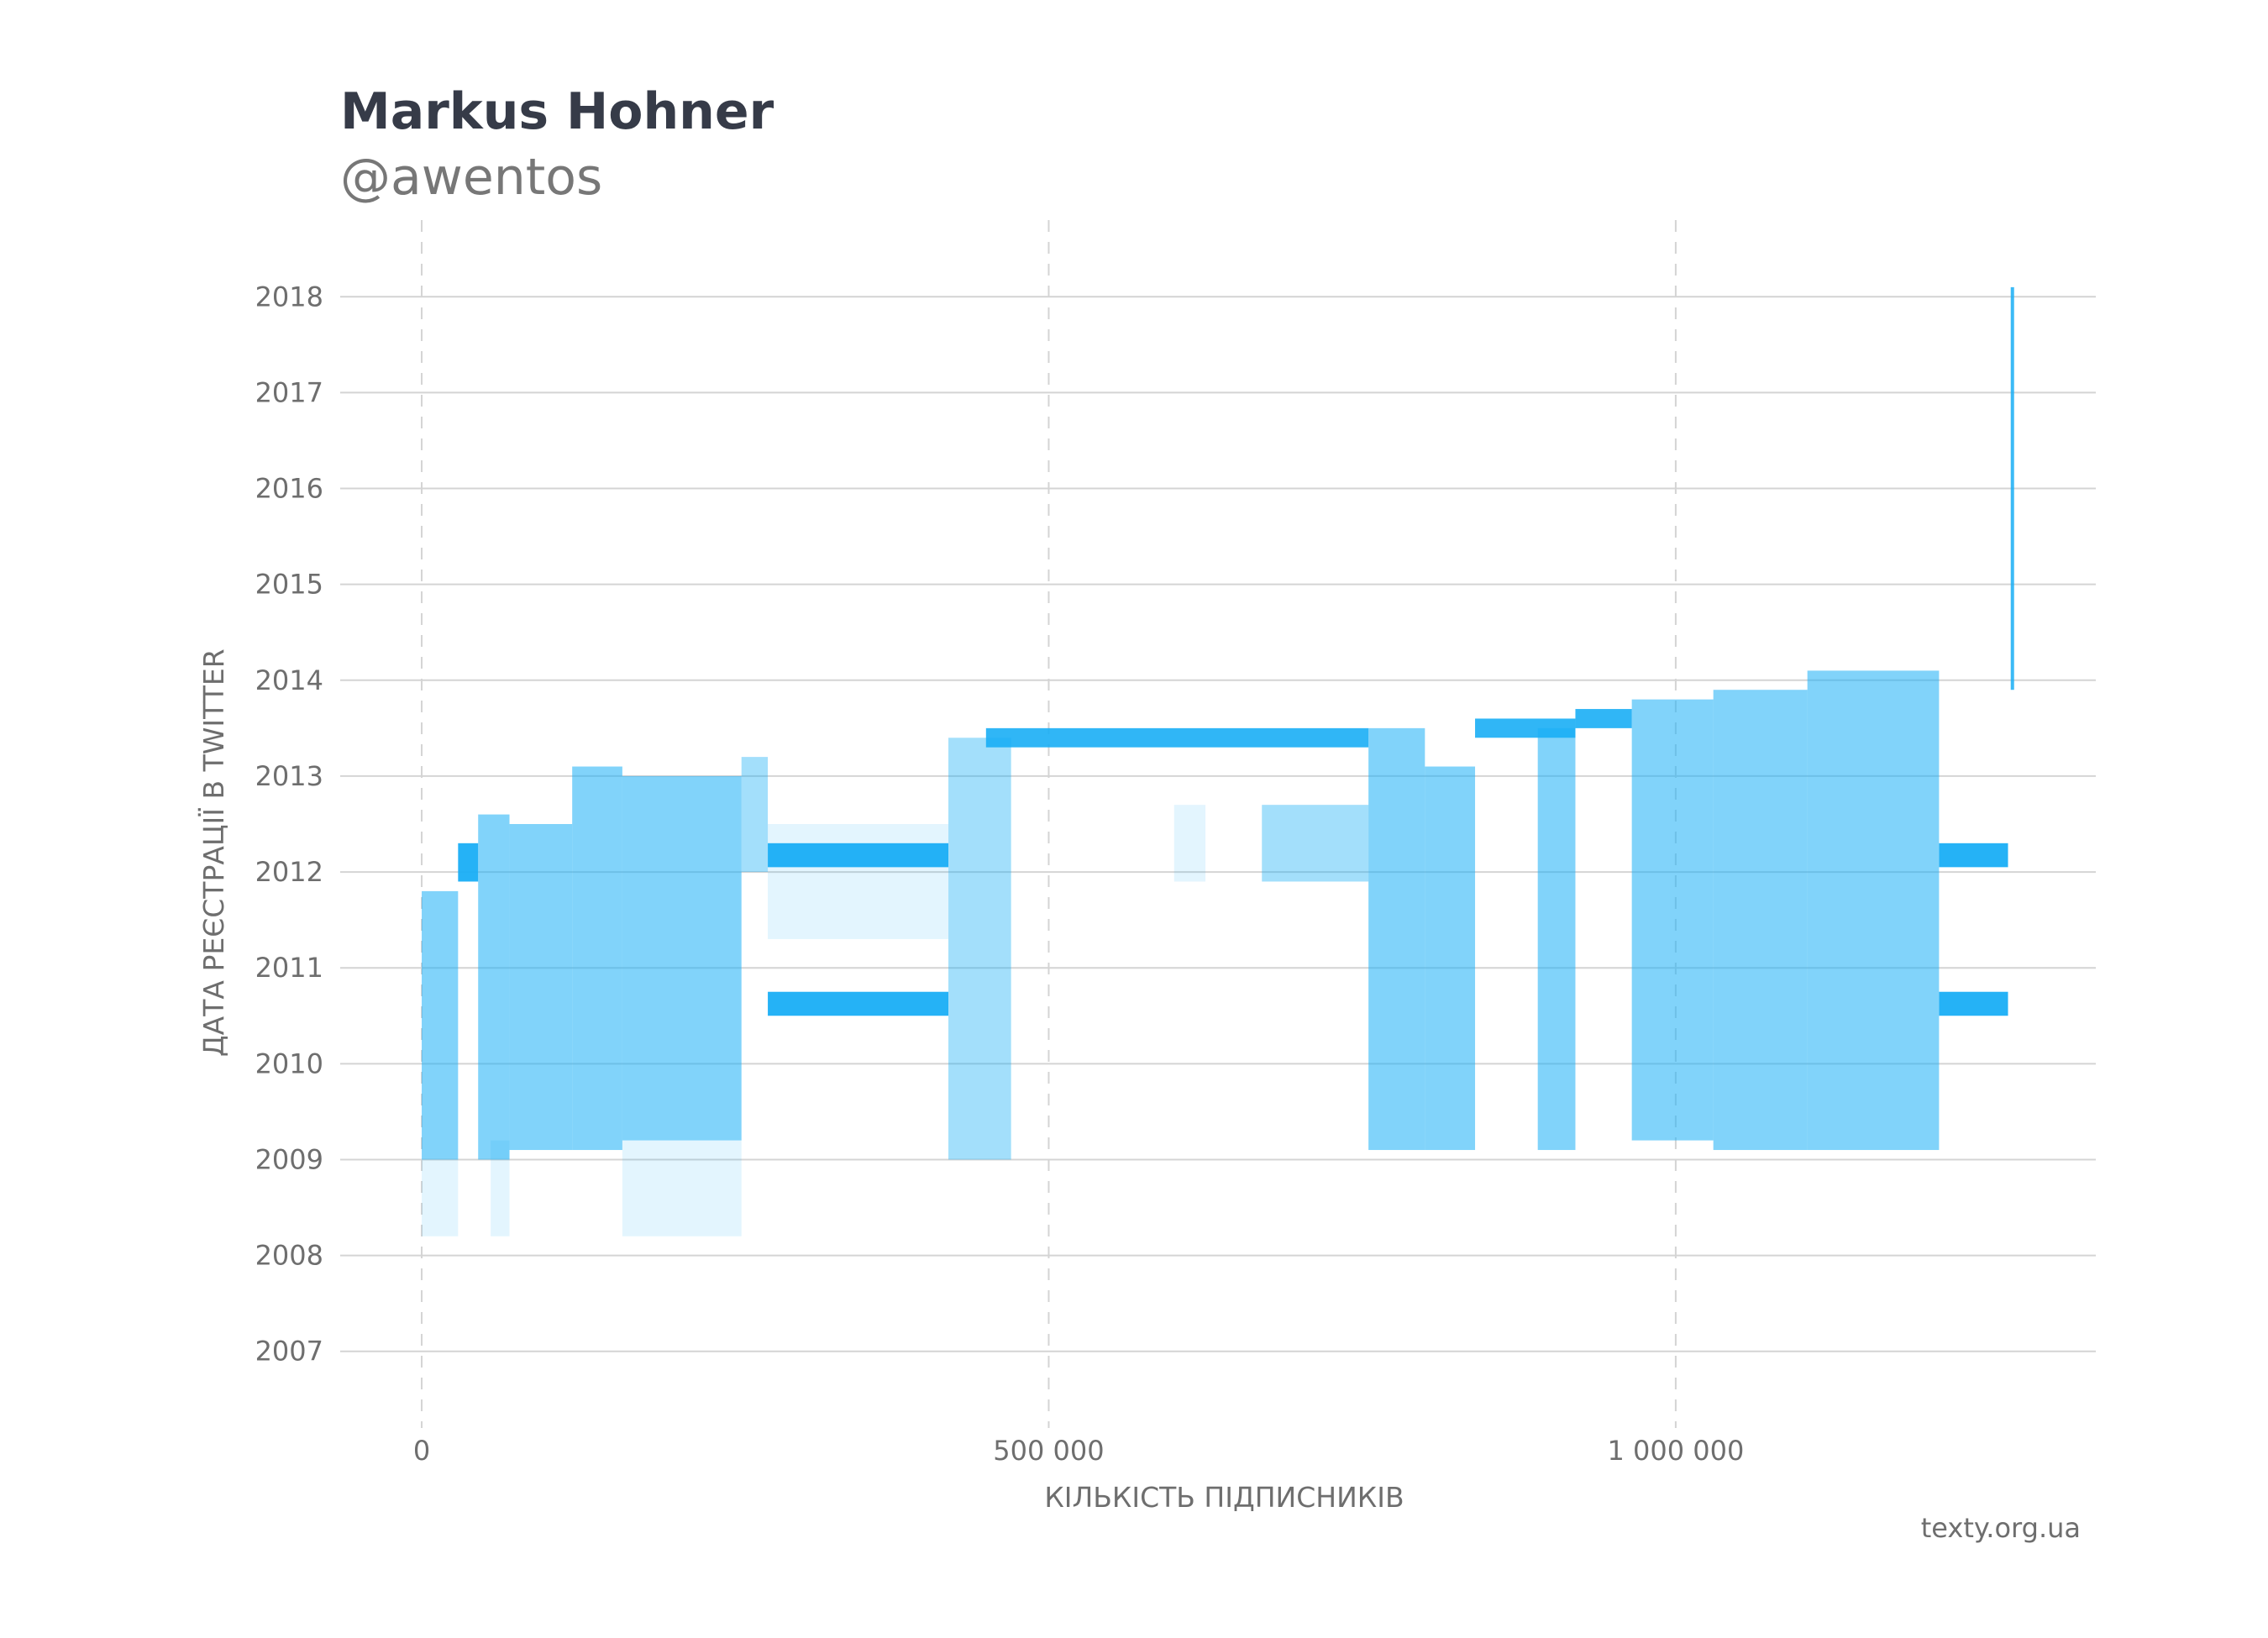 This screenshot has width=2268, height=1638. What do you see at coordinates (213, 852) in the screenshot?
I see `y-axis-label: ДАТА РЕЄСТРАЦІЇ В TWITTER` at bounding box center [213, 852].